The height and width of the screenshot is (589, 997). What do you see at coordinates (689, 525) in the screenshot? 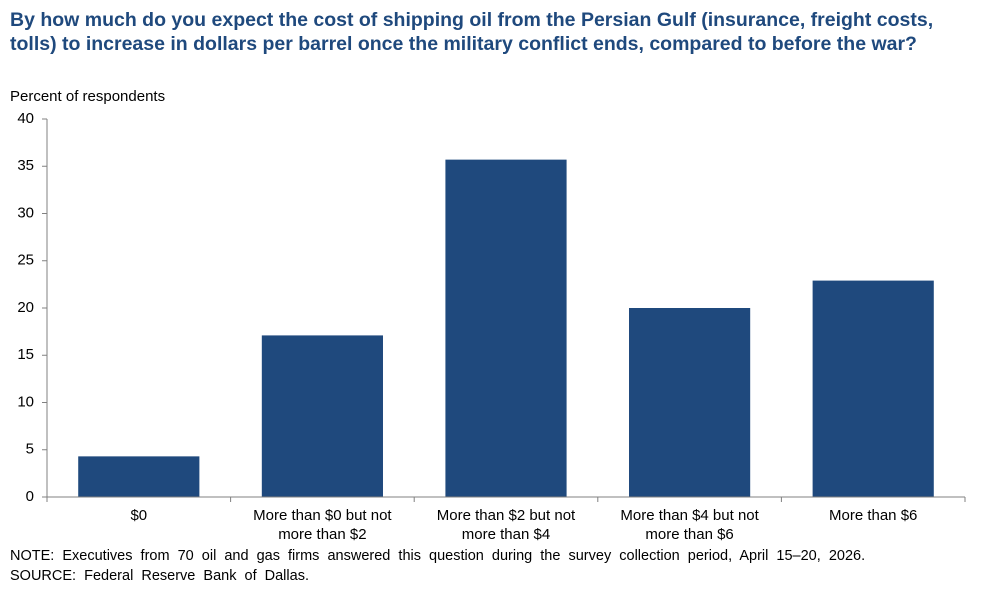
I see `x-tick-label: More than $4 but not more than $6` at bounding box center [689, 525].